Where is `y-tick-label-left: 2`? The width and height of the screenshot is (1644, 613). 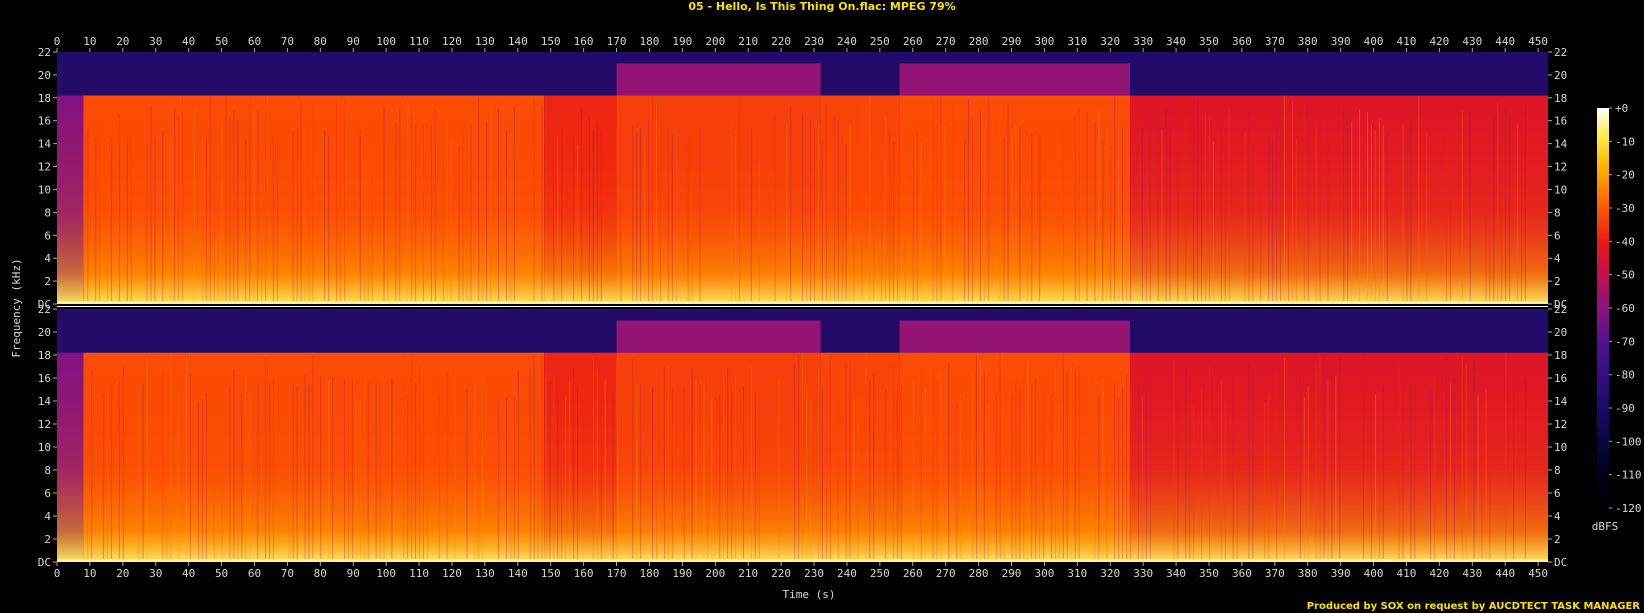 y-tick-label-left: 2 is located at coordinates (47, 281).